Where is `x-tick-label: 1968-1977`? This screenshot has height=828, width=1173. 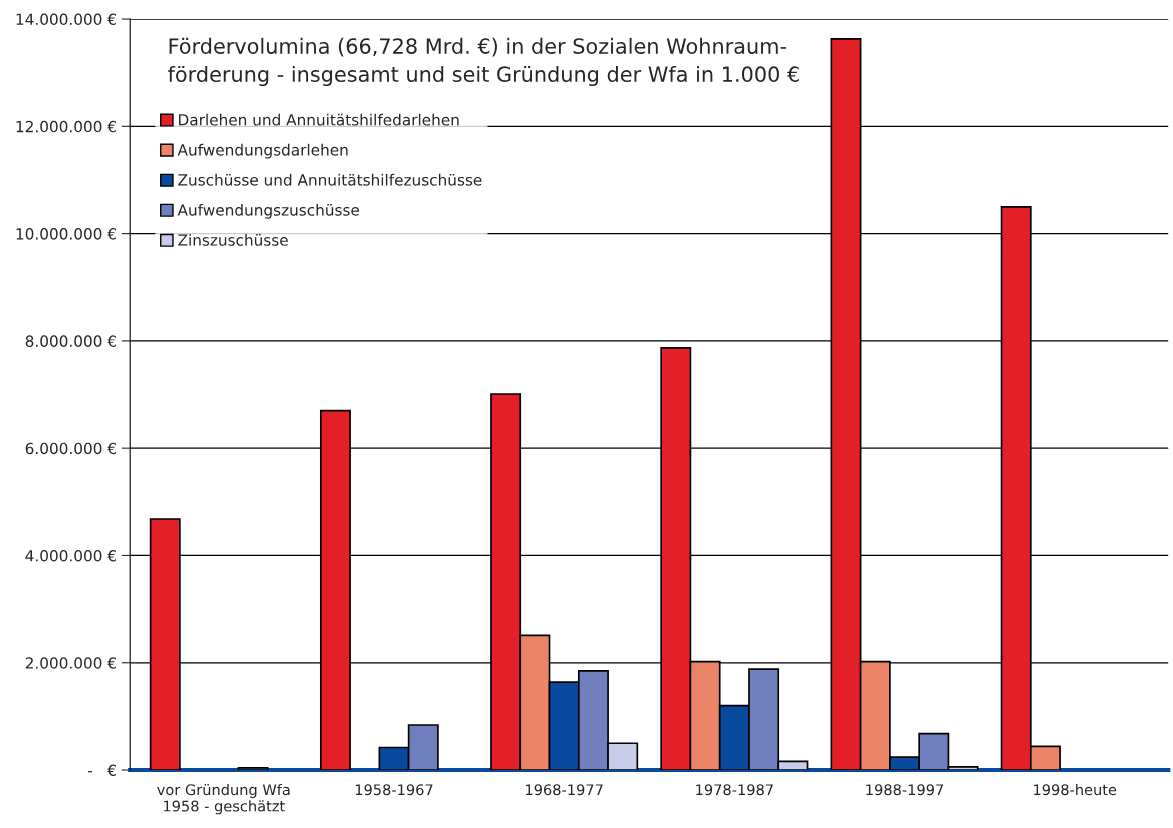
x-tick-label: 1968-1977 is located at coordinates (564, 790).